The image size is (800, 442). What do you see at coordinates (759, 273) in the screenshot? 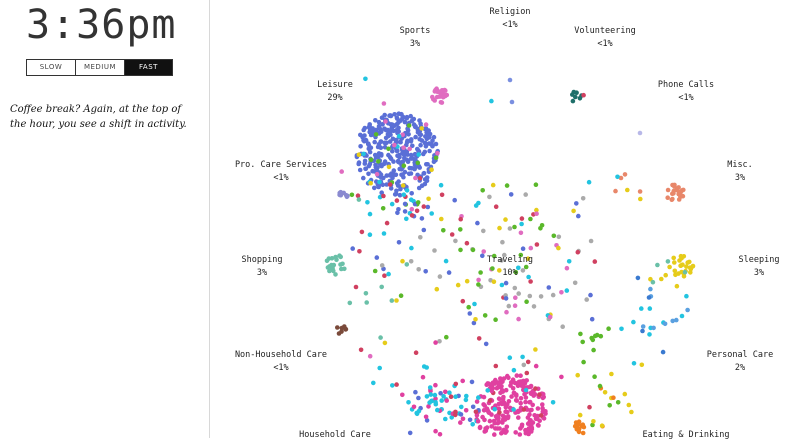
I see `activity-percent: 3%` at bounding box center [759, 273].